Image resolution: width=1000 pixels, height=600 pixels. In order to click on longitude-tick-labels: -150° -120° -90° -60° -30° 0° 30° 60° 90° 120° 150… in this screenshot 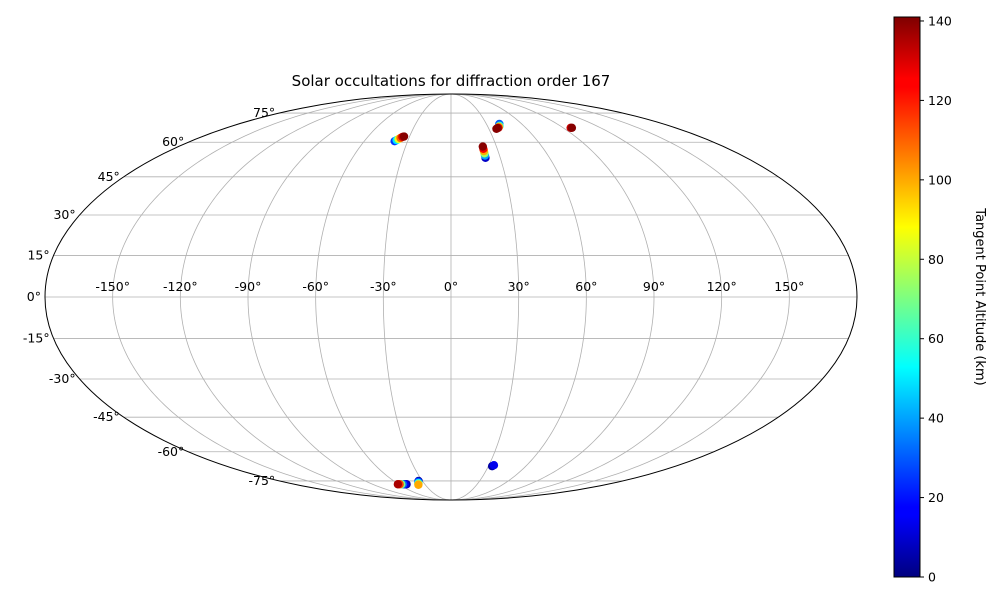, I will do `click(449, 286)`.